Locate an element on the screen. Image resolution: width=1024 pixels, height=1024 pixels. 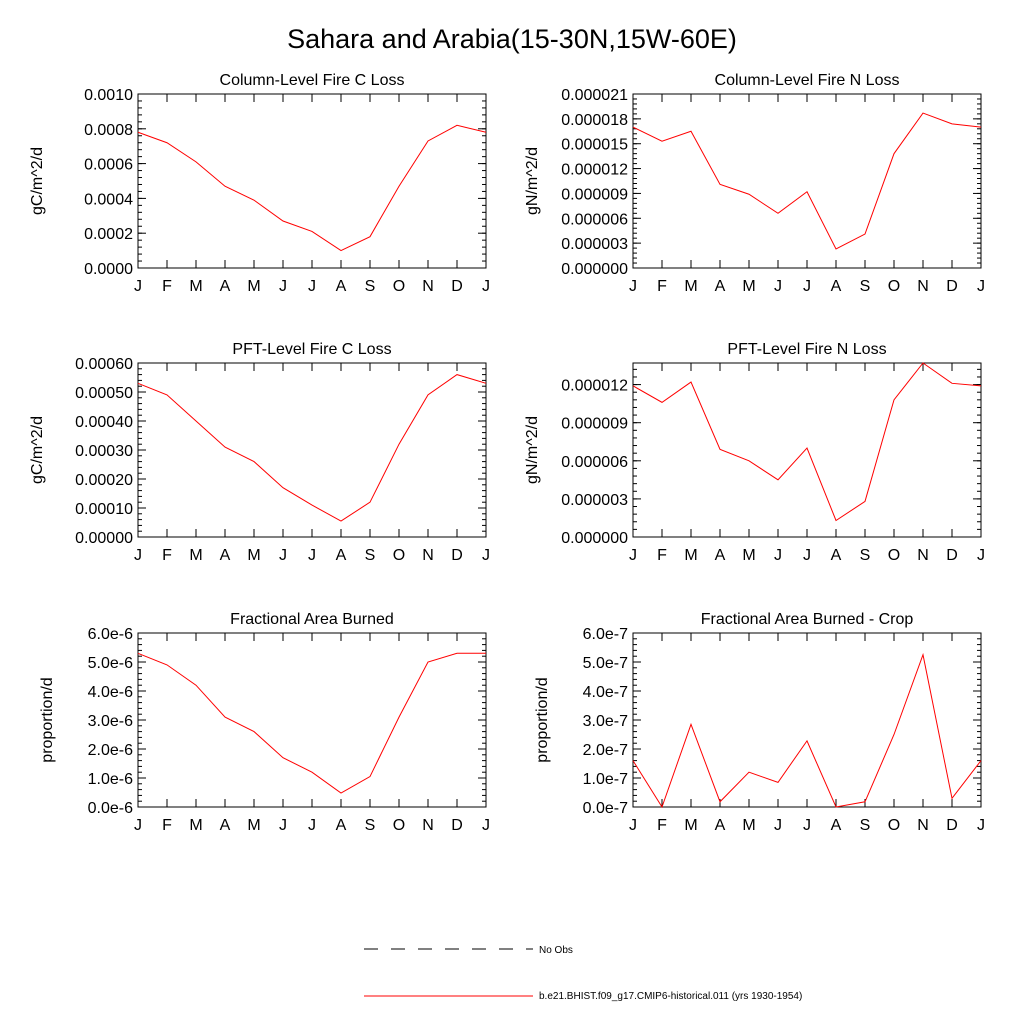
y-tick-label: 0.00000 is located at coordinates (104, 538).